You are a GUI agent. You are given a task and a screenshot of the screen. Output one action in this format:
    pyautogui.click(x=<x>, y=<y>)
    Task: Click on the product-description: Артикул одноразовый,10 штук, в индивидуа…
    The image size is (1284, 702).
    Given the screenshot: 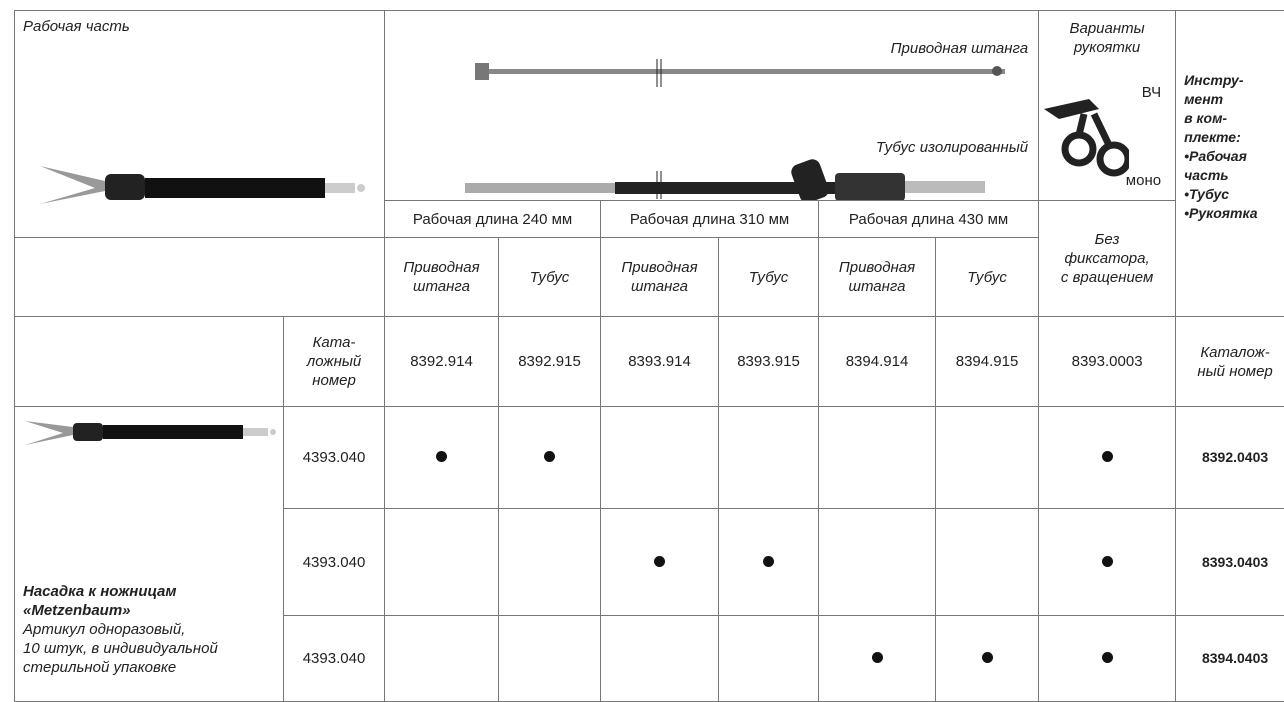 What is the action you would take?
    pyautogui.click(x=120, y=648)
    